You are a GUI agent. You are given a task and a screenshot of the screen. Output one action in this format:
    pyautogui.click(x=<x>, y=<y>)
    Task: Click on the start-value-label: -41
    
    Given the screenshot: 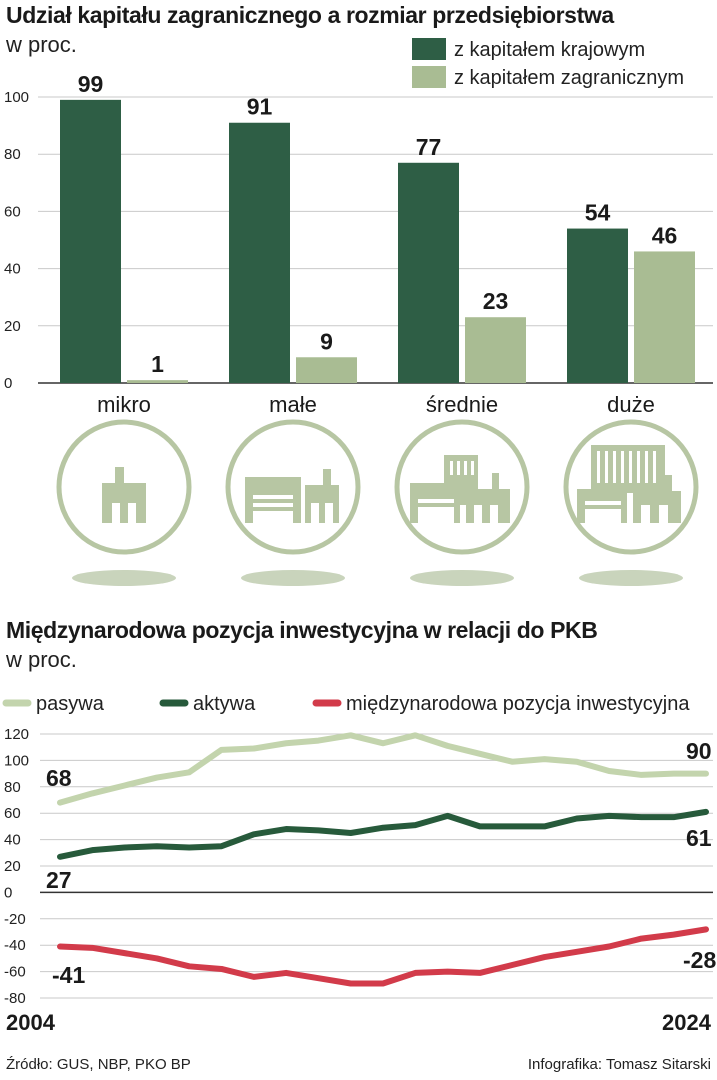 What is the action you would take?
    pyautogui.click(x=68, y=975)
    